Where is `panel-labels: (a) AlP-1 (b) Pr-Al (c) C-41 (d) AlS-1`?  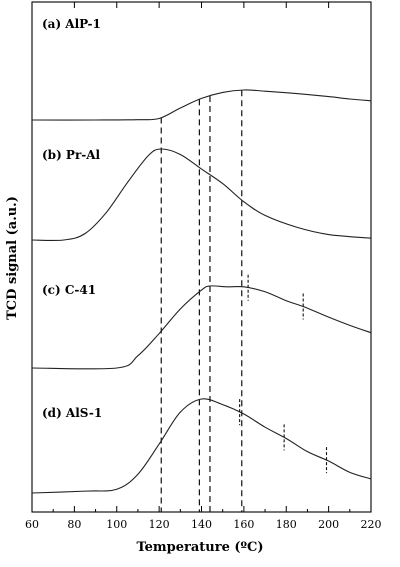 panel-labels: (a) AlP-1 (b) Pr-Al (c) C-41 (d) AlS-1 is located at coordinates (72, 218).